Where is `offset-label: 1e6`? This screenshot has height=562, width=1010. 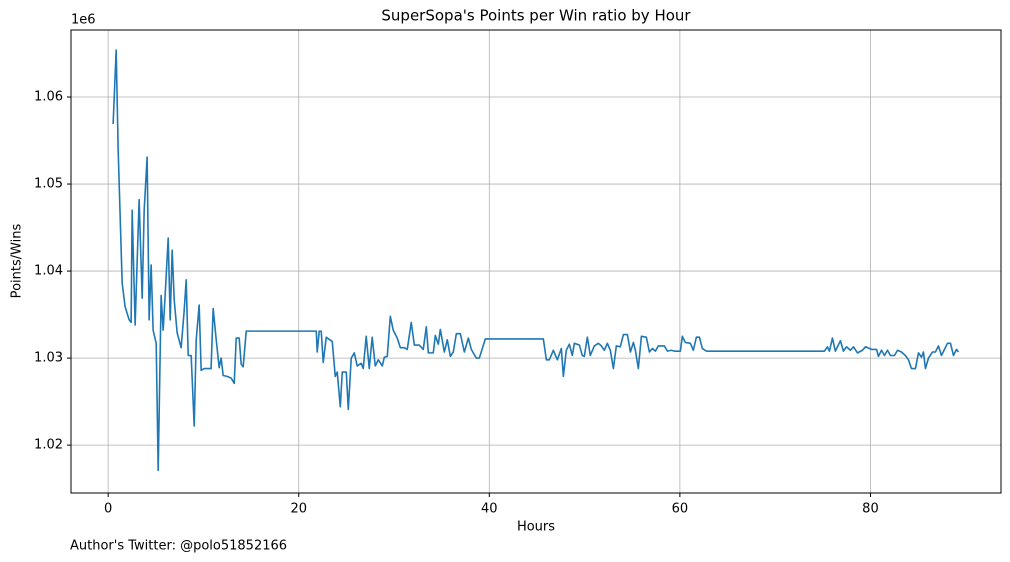 offset-label: 1e6 is located at coordinates (83, 20).